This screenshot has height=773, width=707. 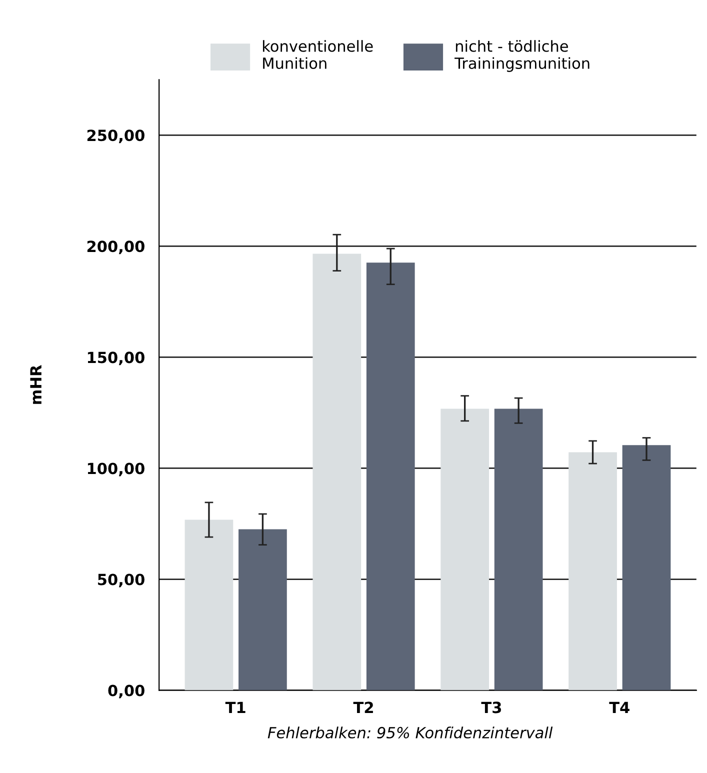 I want to click on y-tick-label: 250,00, so click(x=115, y=137).